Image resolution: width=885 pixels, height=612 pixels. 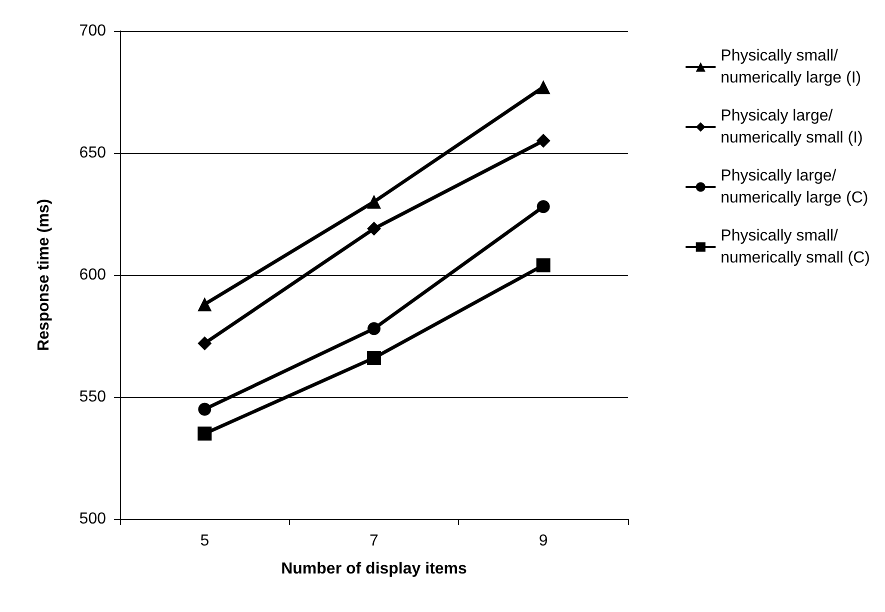 What do you see at coordinates (92, 275) in the screenshot?
I see `y-tick-label: 600` at bounding box center [92, 275].